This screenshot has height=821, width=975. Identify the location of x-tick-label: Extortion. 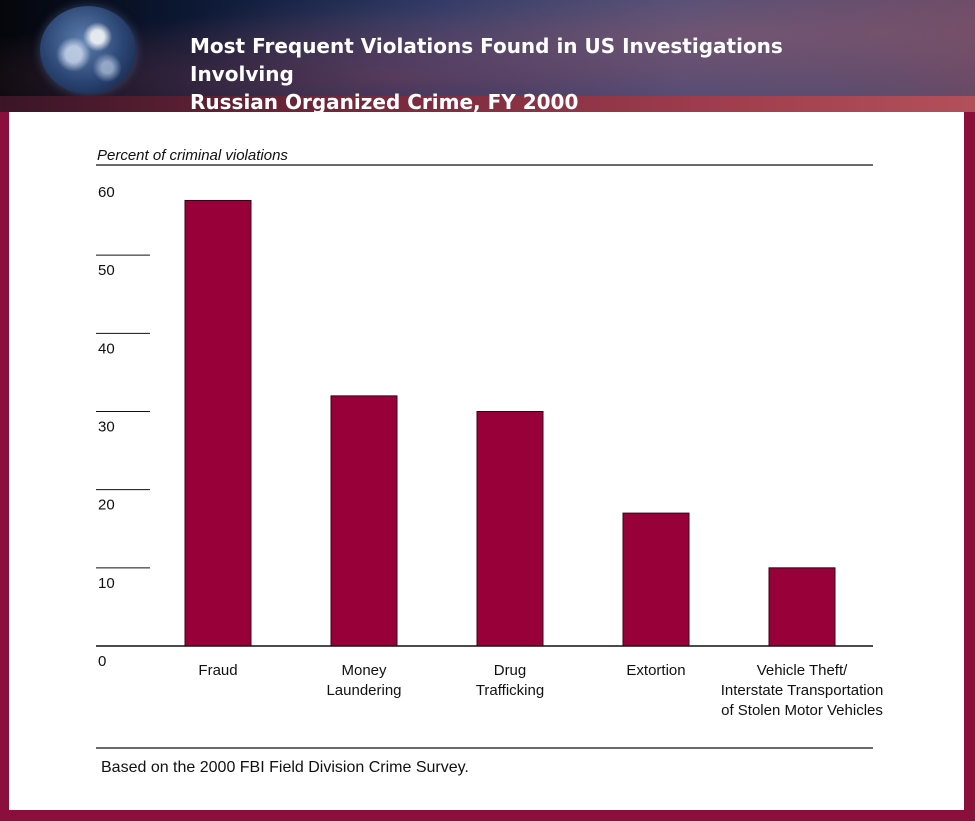
(655, 670).